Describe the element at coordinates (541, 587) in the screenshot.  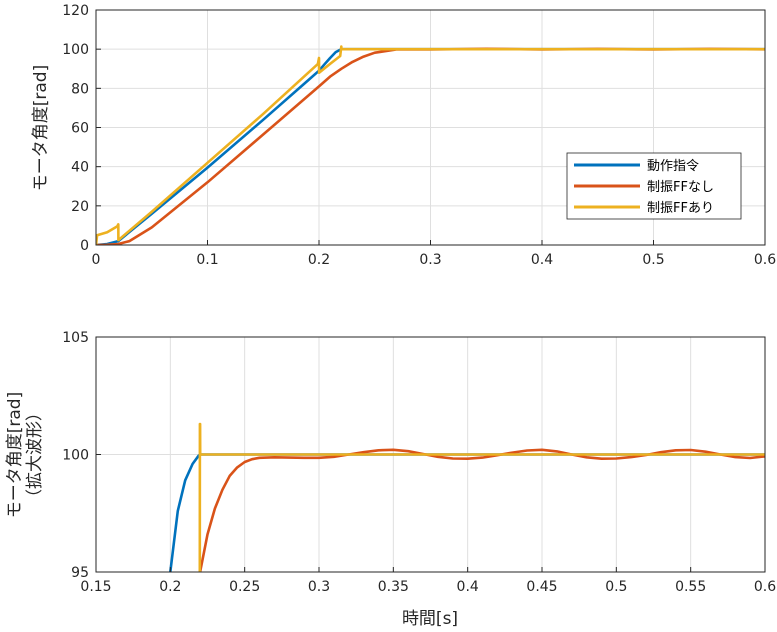
I see `x-tick-label: 0.45` at that location.